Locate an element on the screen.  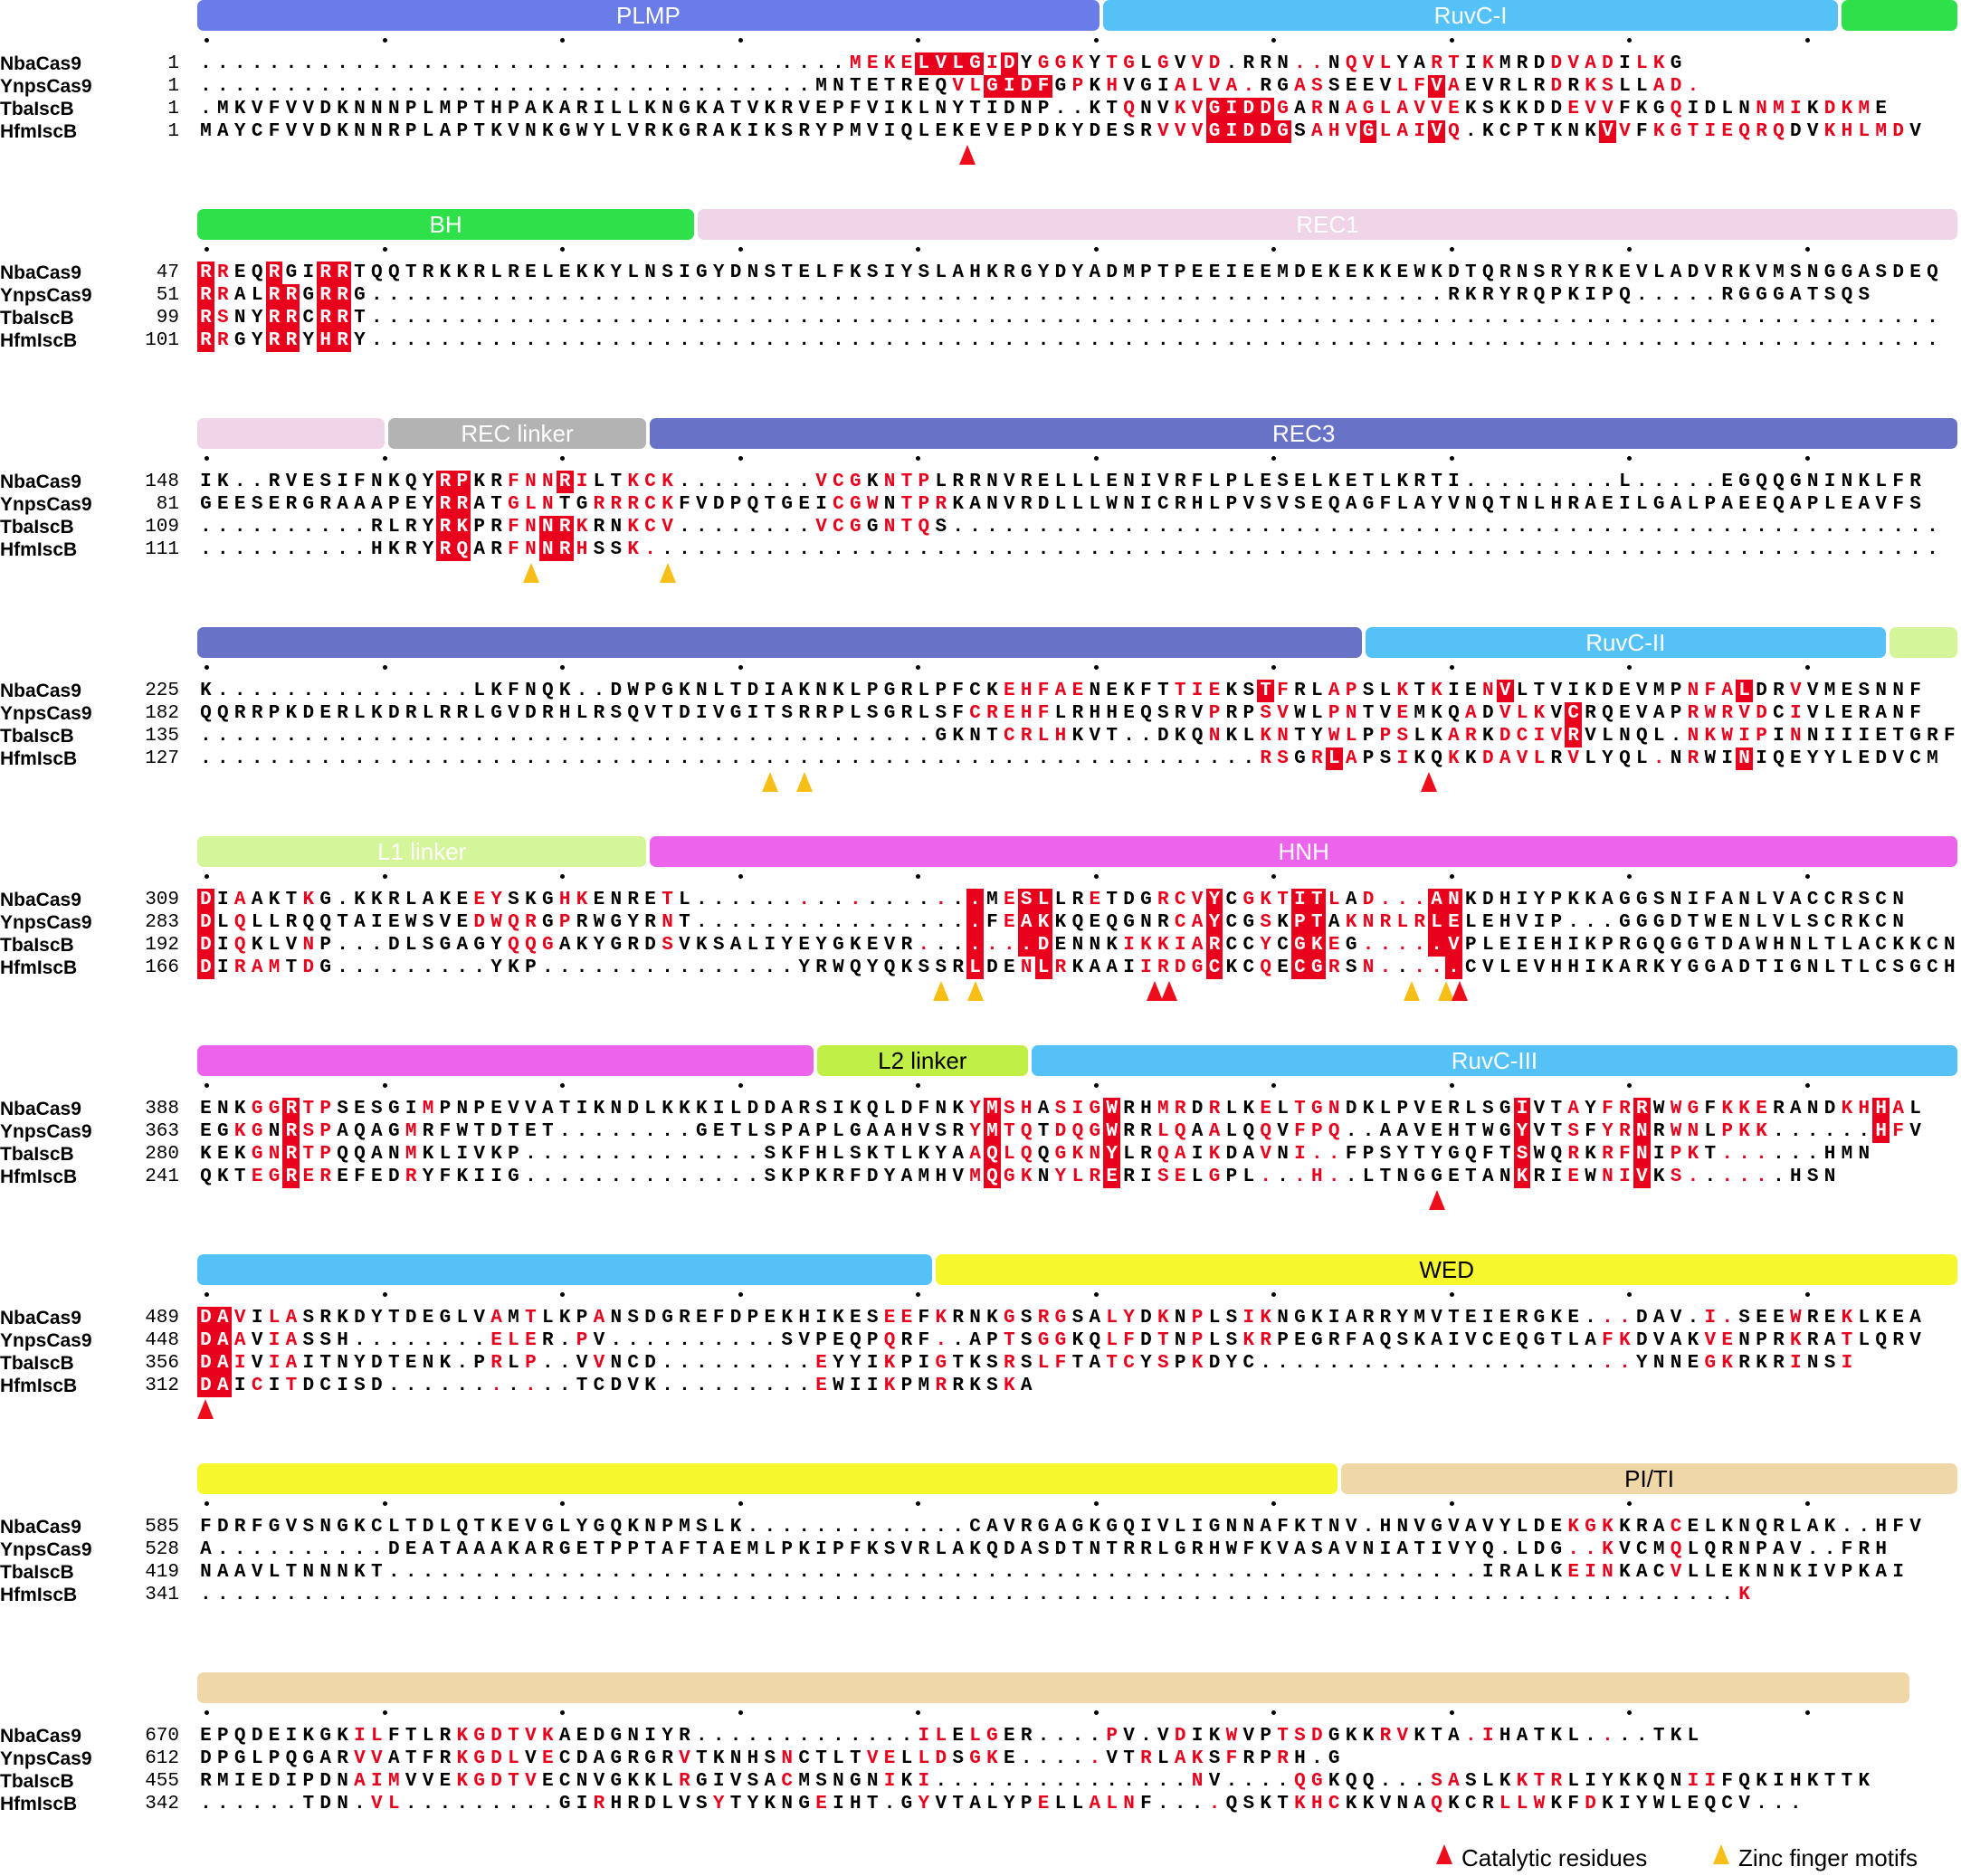
row-start-number: 363 is located at coordinates (162, 1131).